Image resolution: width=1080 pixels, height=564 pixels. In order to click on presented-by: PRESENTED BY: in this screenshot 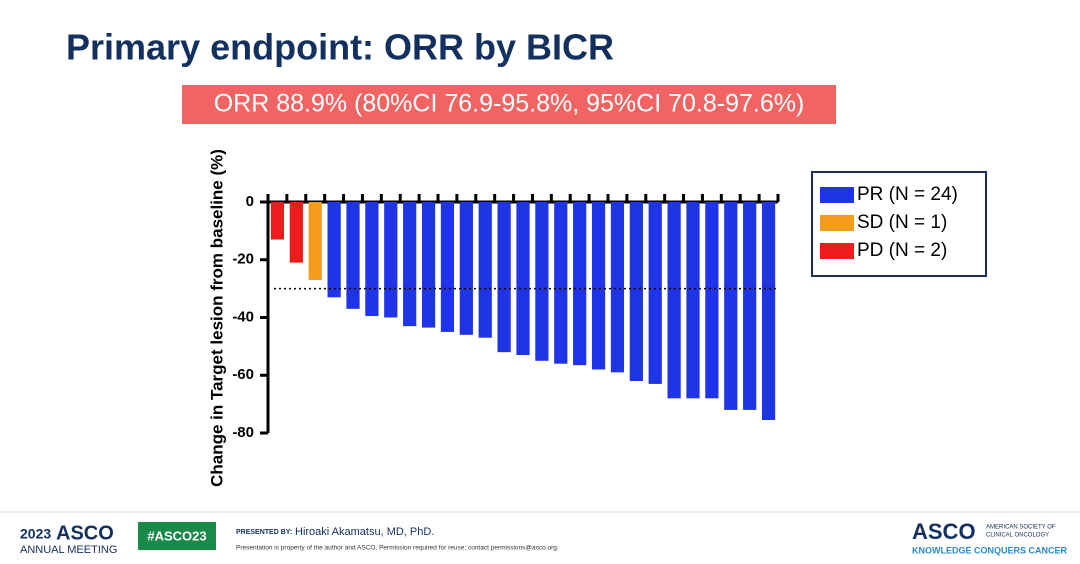, I will do `click(264, 532)`.